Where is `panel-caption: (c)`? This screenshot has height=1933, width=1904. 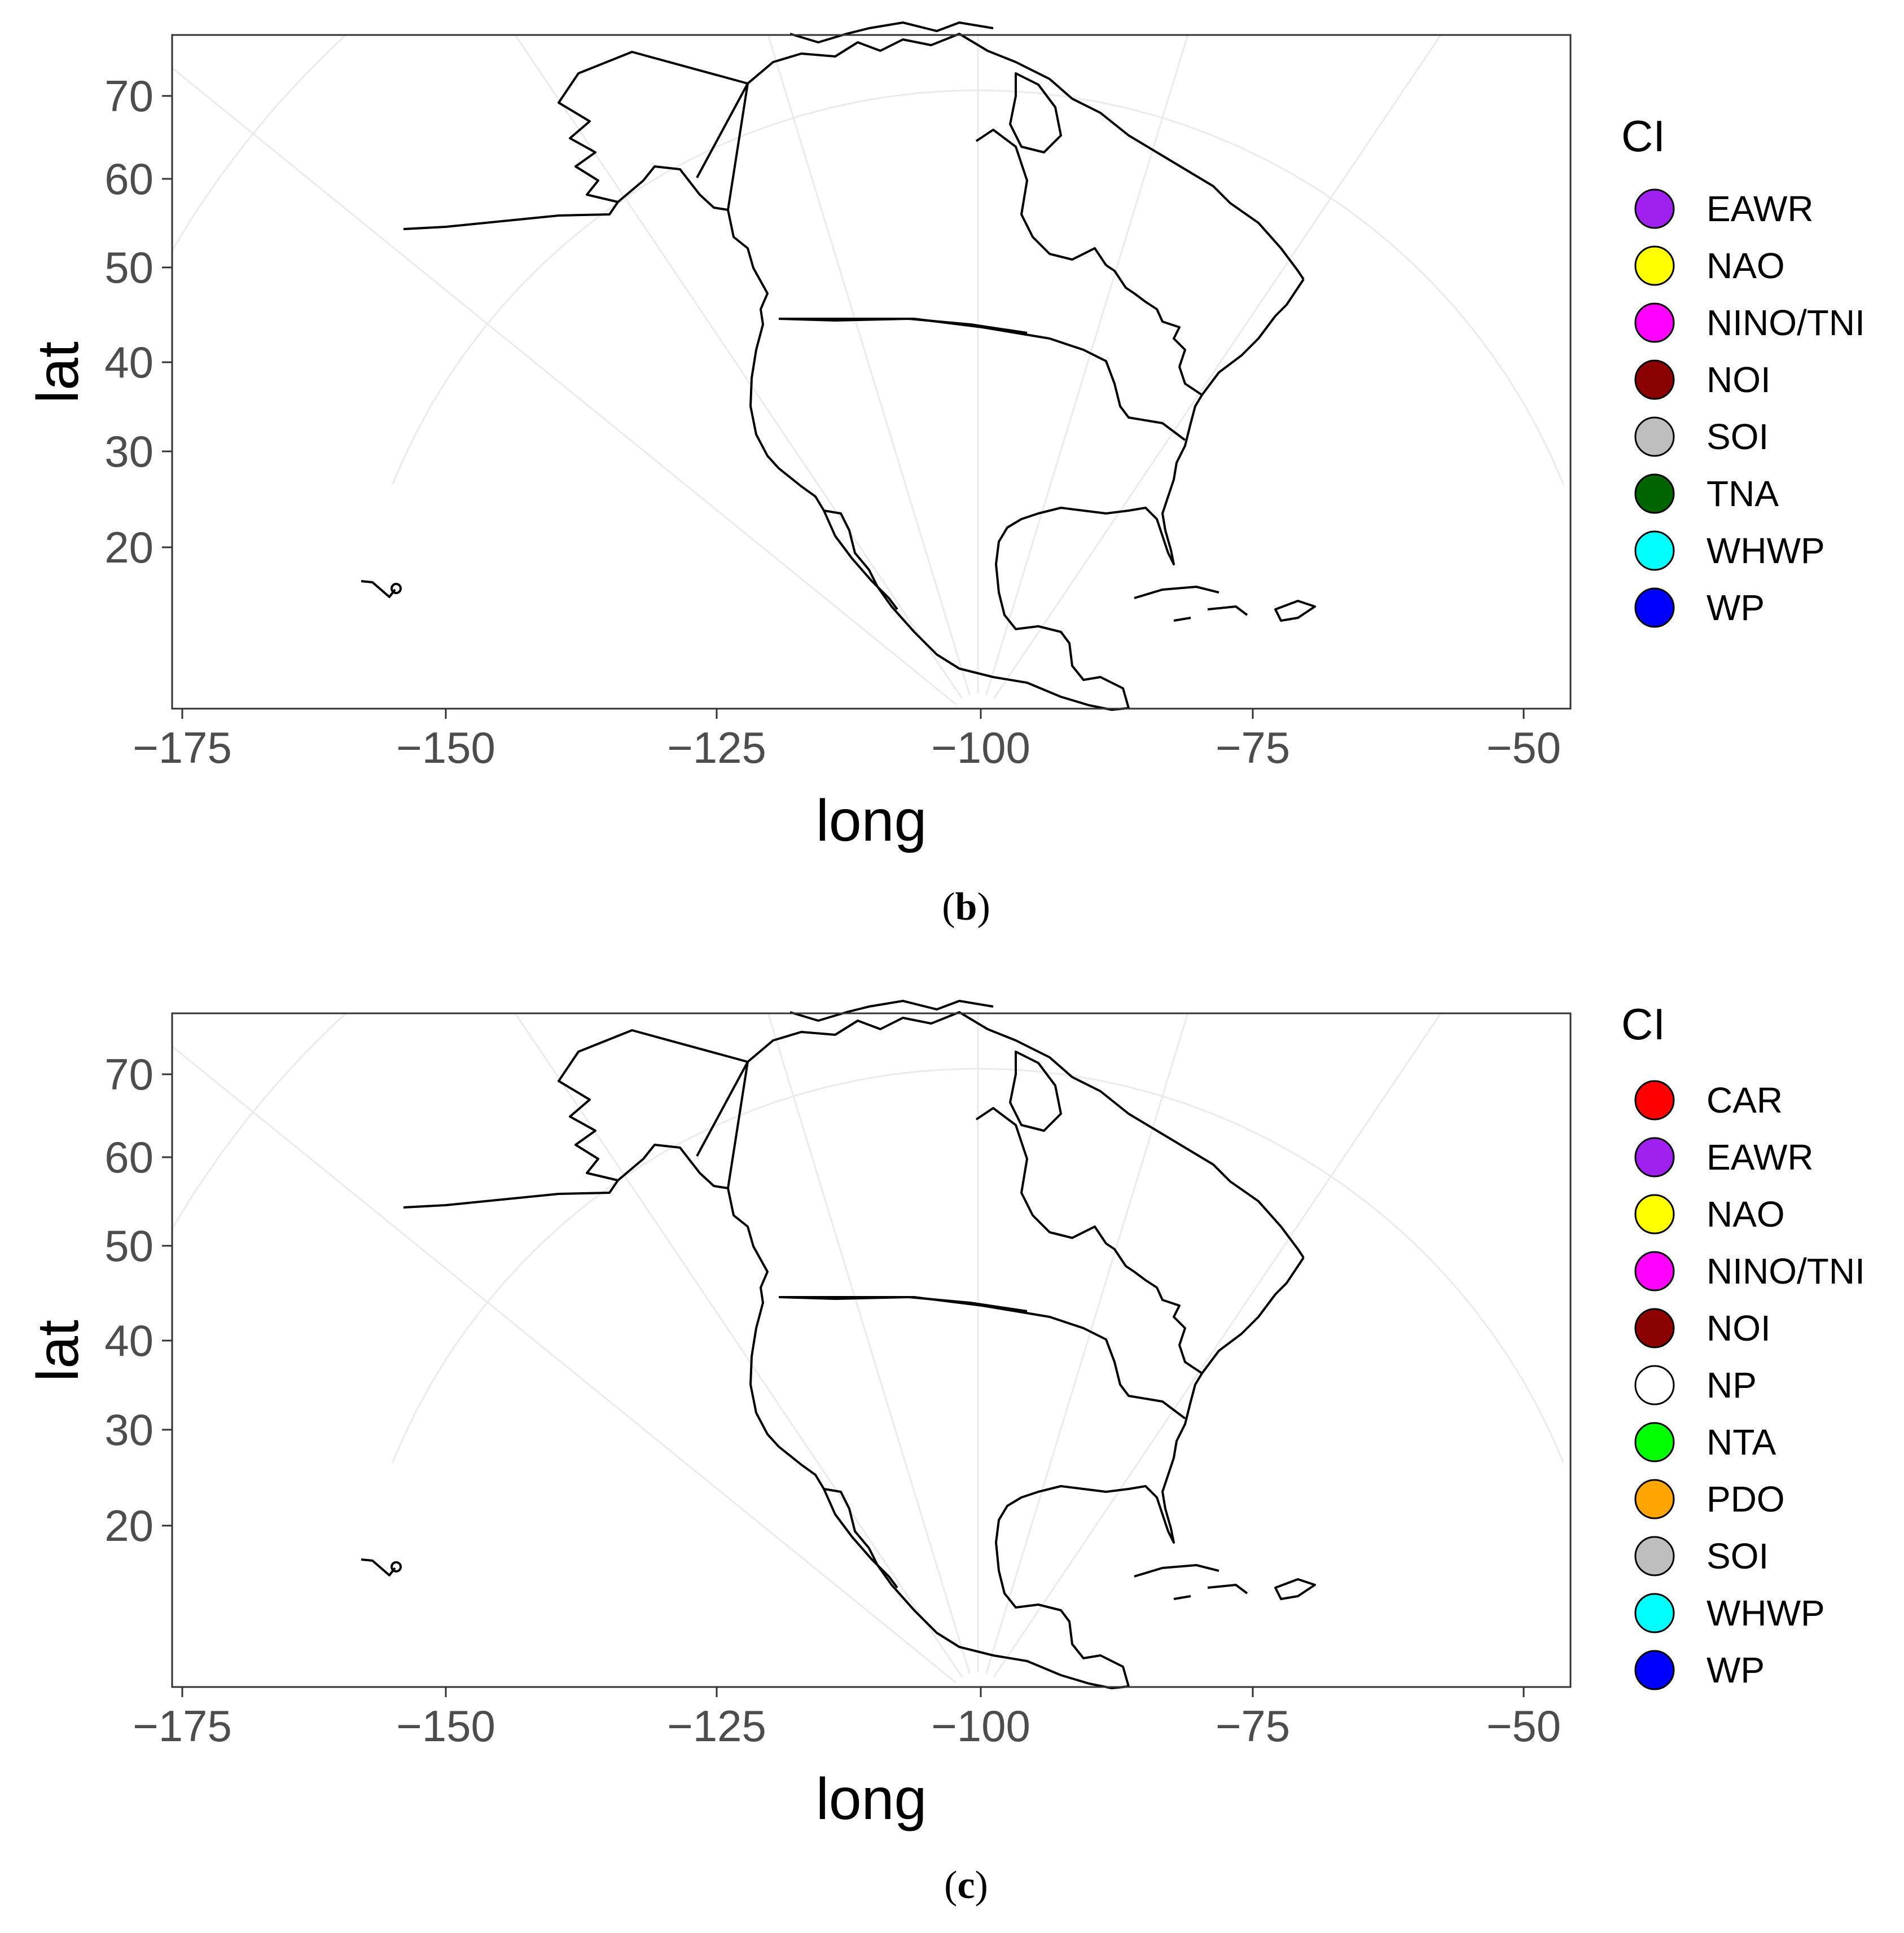 panel-caption: (c) is located at coordinates (966, 1885).